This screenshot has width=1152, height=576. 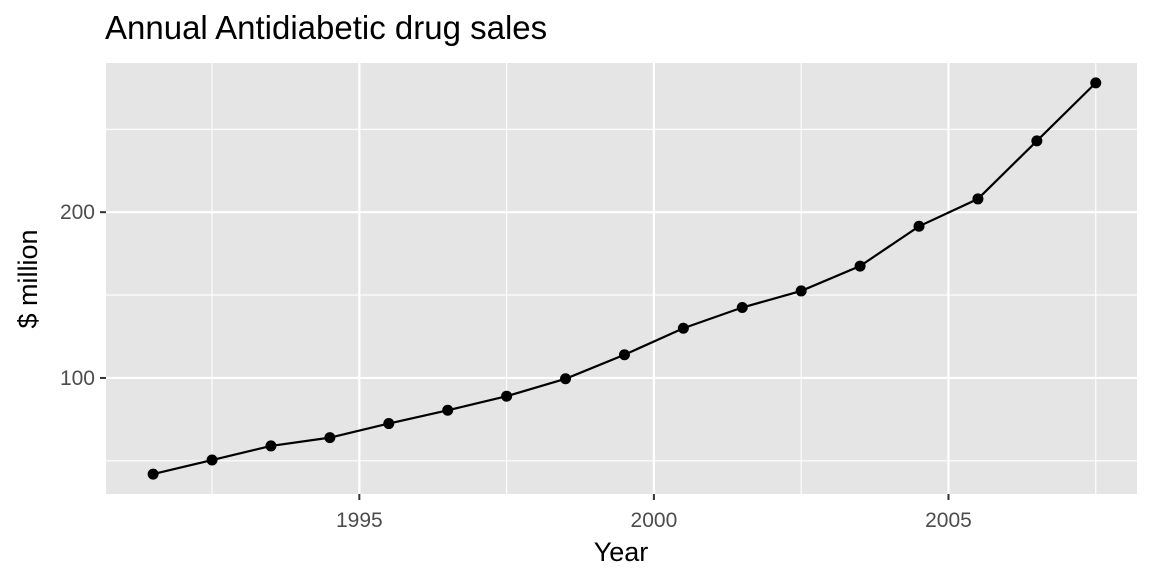 I want to click on y-tick-label: 100, so click(x=77, y=378).